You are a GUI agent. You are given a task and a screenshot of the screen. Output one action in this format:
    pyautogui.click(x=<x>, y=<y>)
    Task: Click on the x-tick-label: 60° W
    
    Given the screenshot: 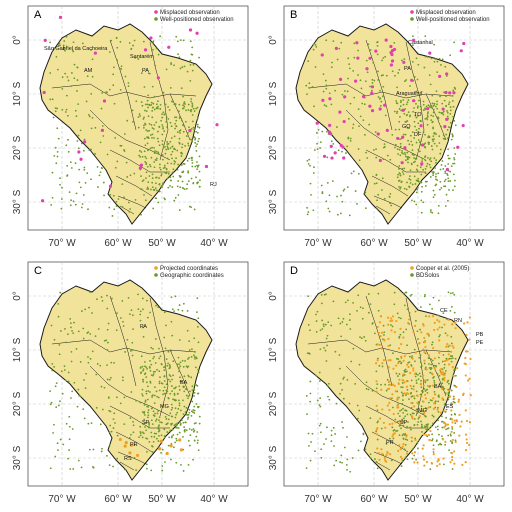 What is the action you would take?
    pyautogui.click(x=118, y=499)
    